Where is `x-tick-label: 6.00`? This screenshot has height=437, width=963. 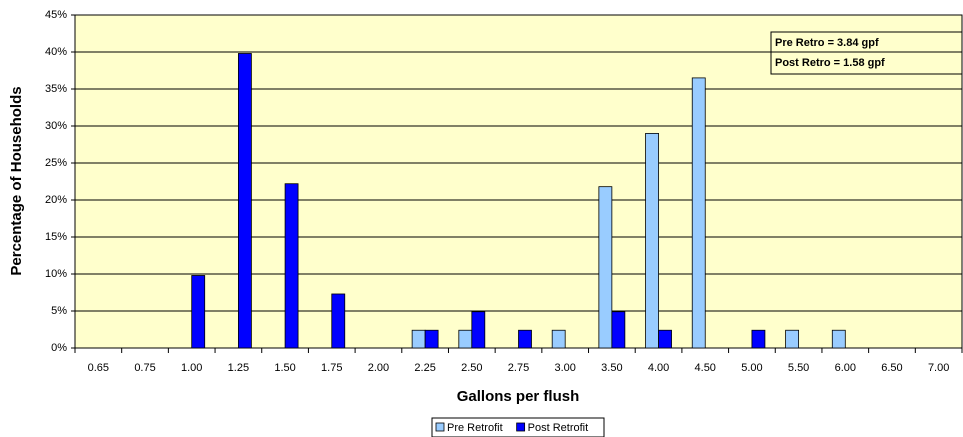
x-tick-label: 6.00 is located at coordinates (845, 368).